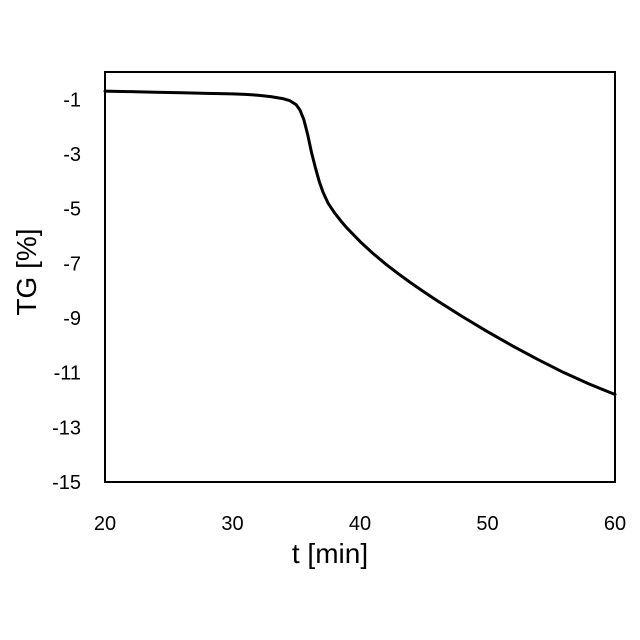 Image resolution: width=640 pixels, height=640 pixels. What do you see at coordinates (72, 210) in the screenshot?
I see `y-tick-label: -5` at bounding box center [72, 210].